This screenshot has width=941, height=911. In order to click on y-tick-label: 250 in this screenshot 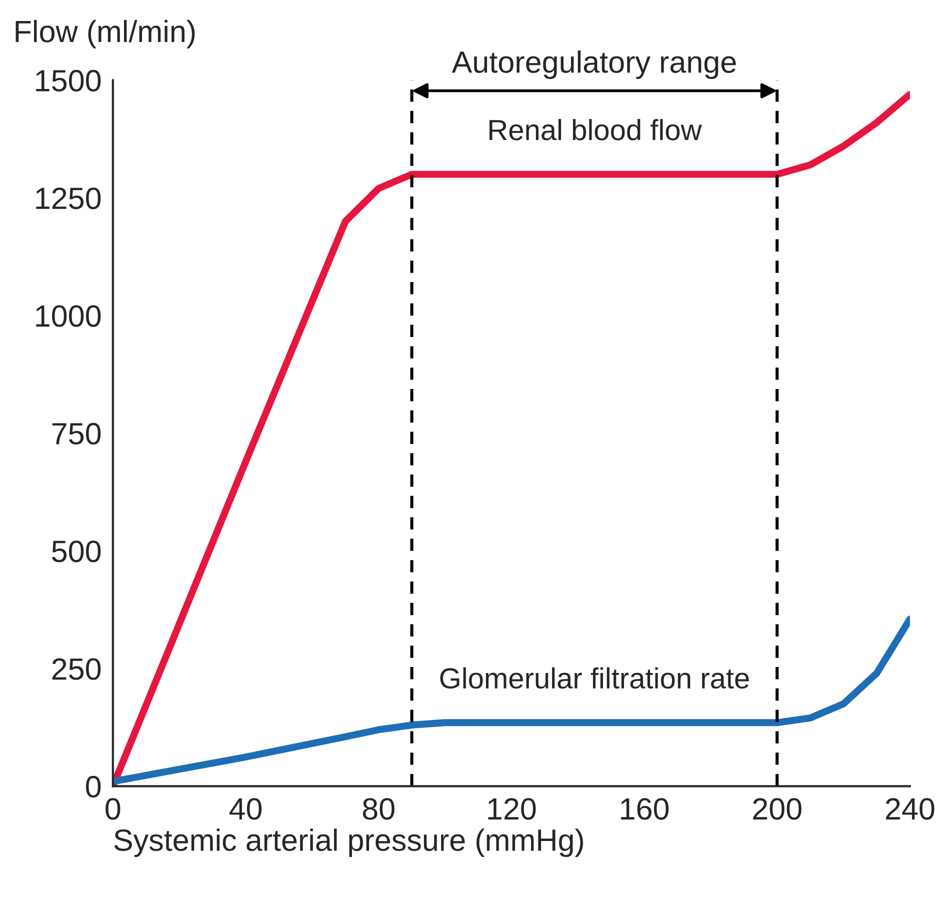, I will do `click(76, 669)`.